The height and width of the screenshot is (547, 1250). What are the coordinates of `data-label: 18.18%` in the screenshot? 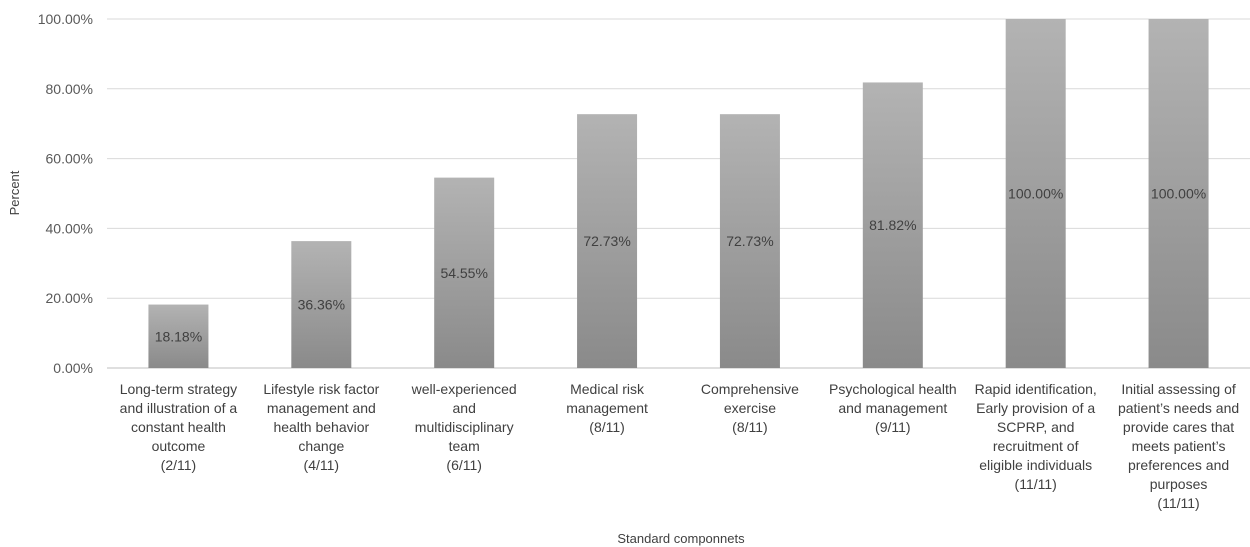 It's located at (178, 336).